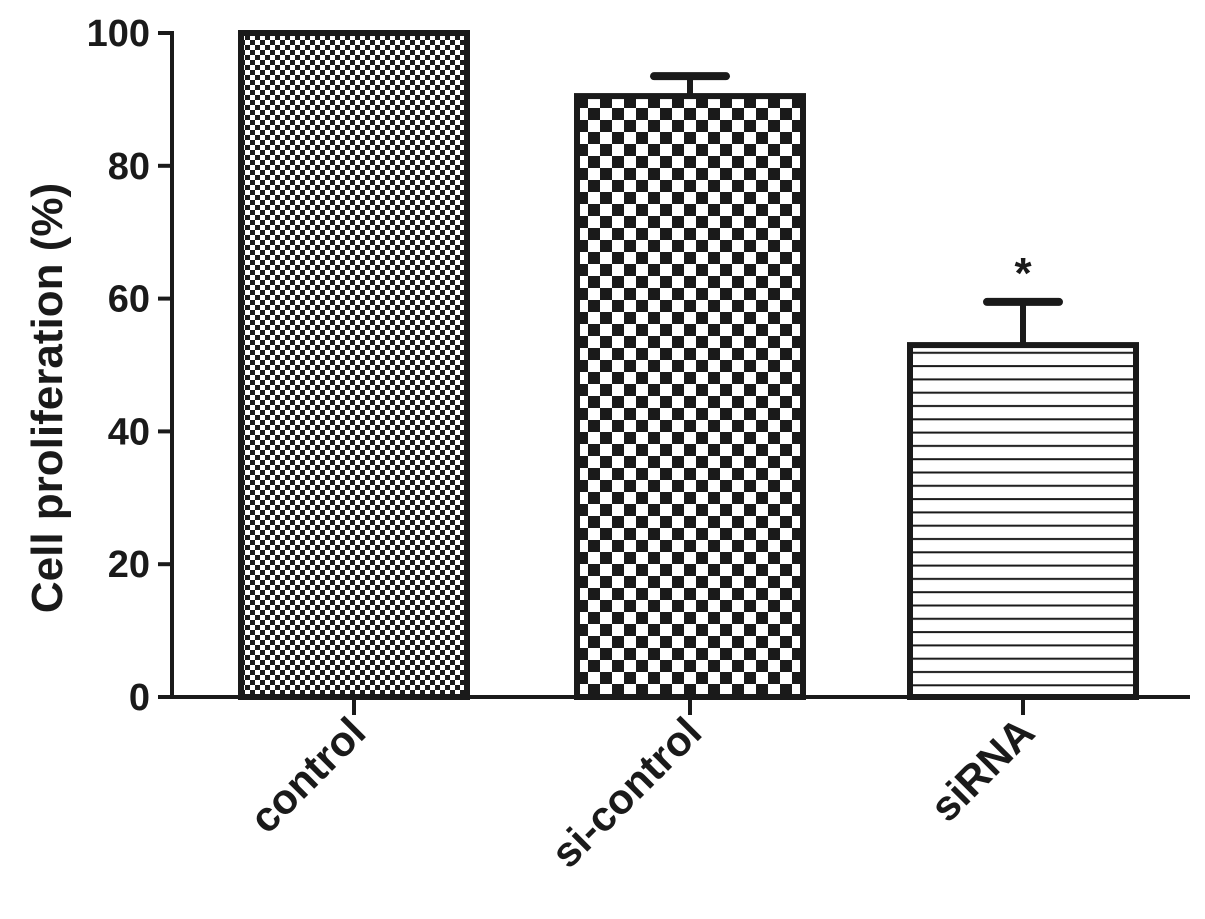 This screenshot has width=1205, height=919. I want to click on x-tick-label-control: control, so click(307, 775).